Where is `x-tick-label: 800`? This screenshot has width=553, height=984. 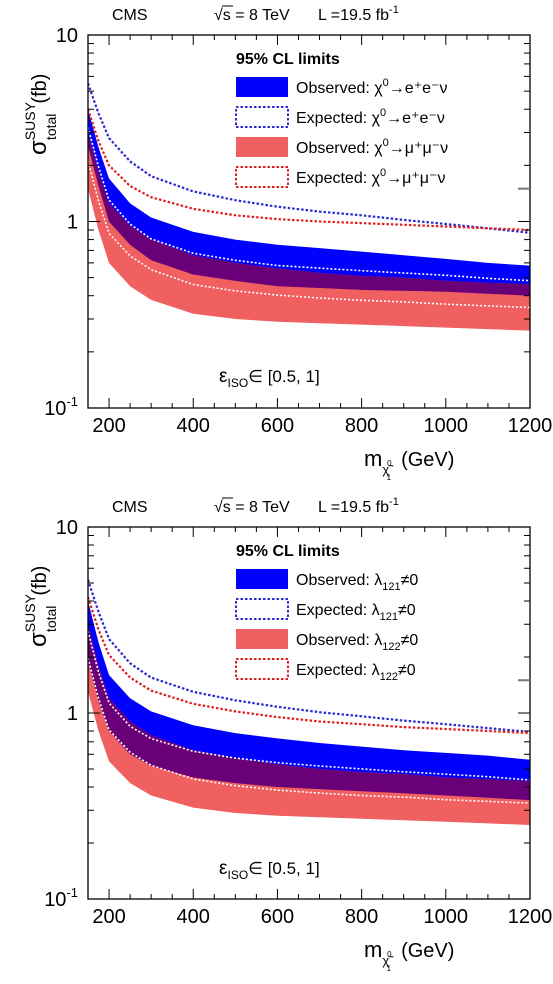 x-tick-label: 800 is located at coordinates (361, 917).